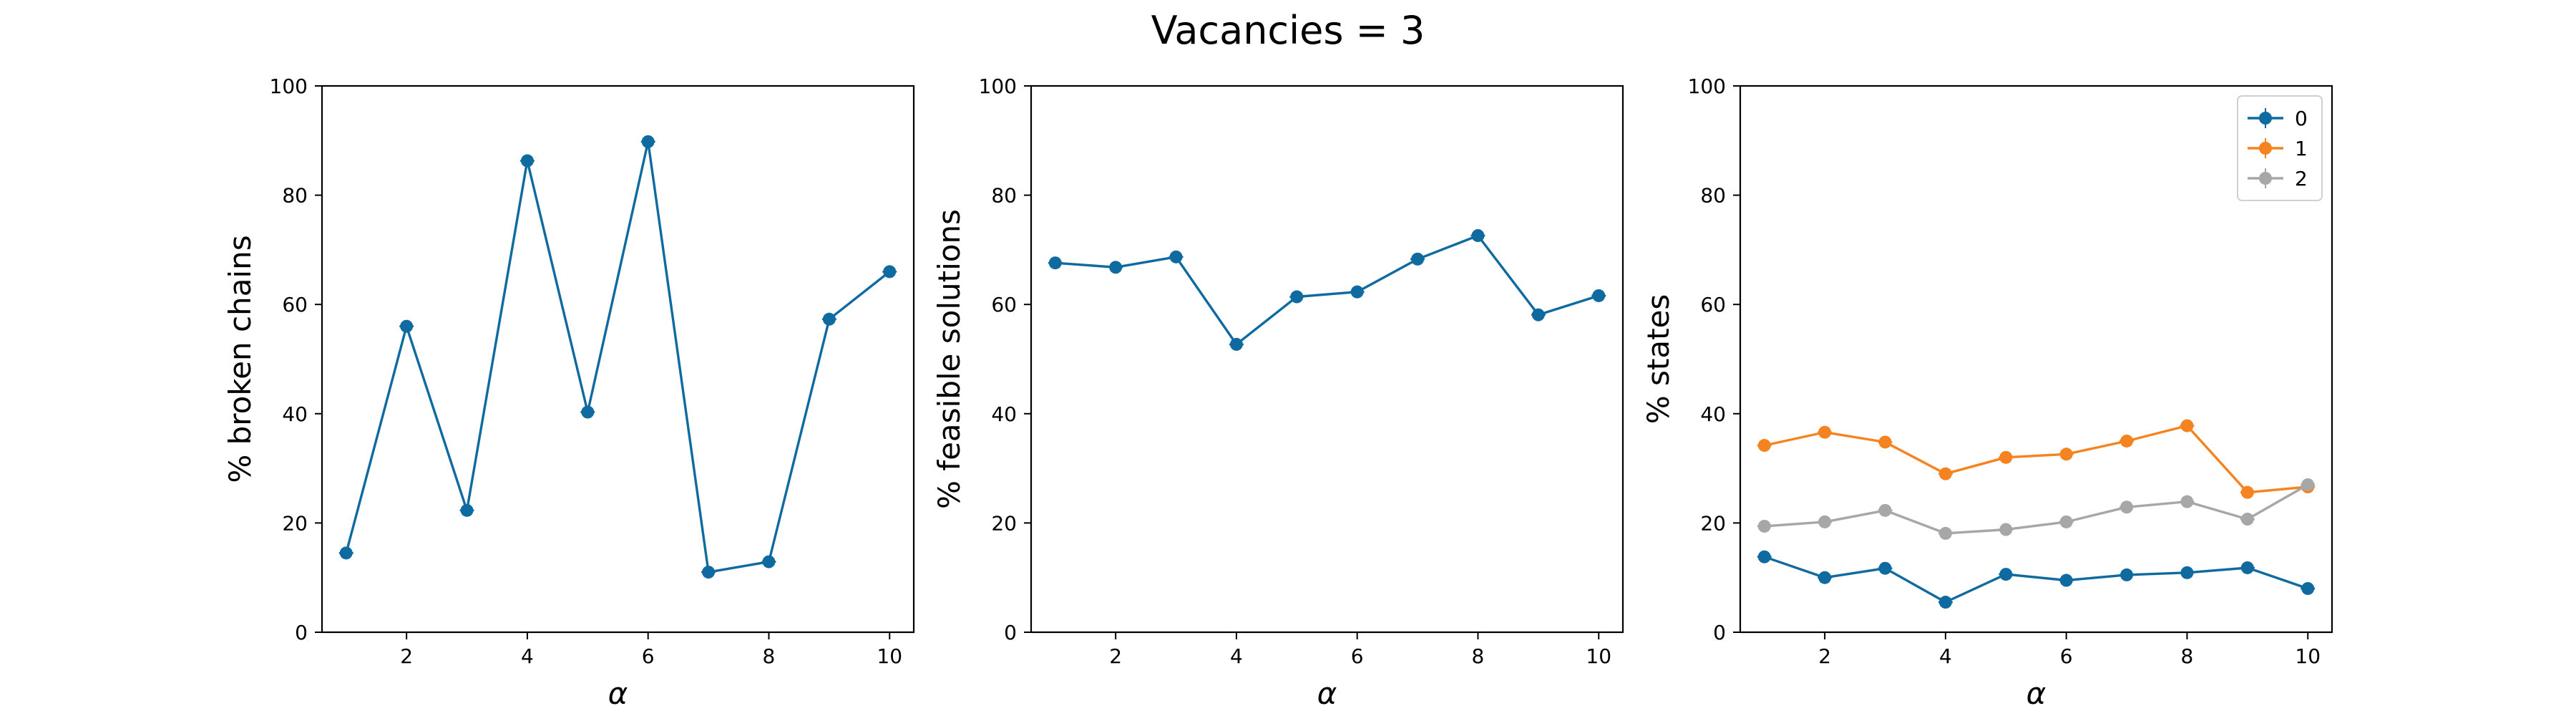 The image size is (2576, 716). I want to click on y-axis-label: % states, so click(1658, 359).